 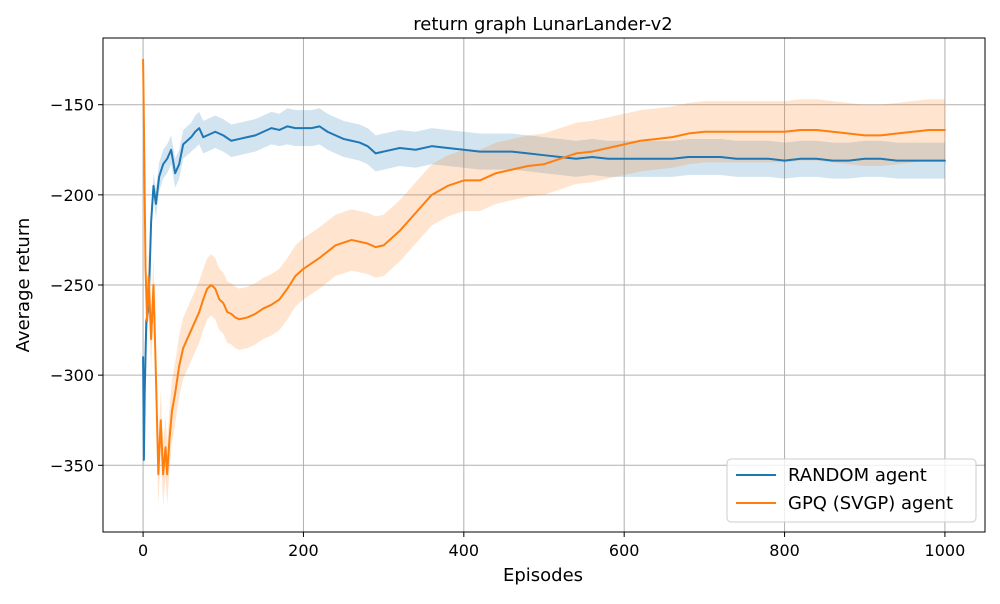 What do you see at coordinates (543, 575) in the screenshot?
I see `x-axis-label: Episodes` at bounding box center [543, 575].